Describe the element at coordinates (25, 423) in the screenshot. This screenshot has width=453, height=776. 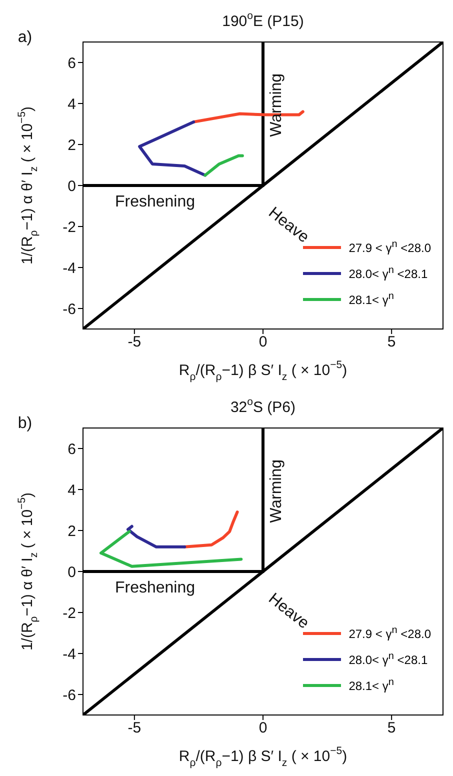
I see `text: b)` at that location.